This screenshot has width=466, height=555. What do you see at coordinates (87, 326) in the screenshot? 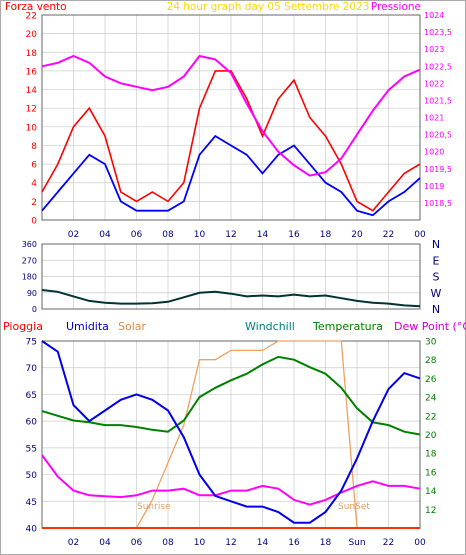
I see `legend-umidita: Umidita` at bounding box center [87, 326].